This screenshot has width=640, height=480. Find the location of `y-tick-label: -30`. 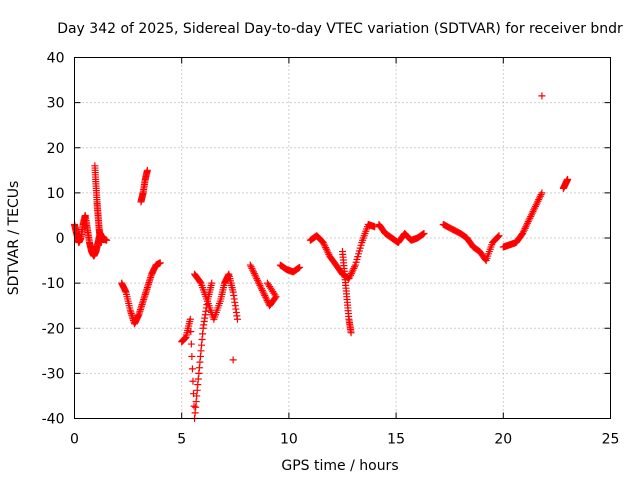

y-tick-label: -30 is located at coordinates (53, 374).